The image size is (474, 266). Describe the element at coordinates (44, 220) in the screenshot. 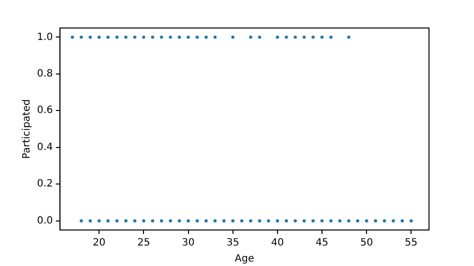

I see `y-tick-label: 0.0` at that location.